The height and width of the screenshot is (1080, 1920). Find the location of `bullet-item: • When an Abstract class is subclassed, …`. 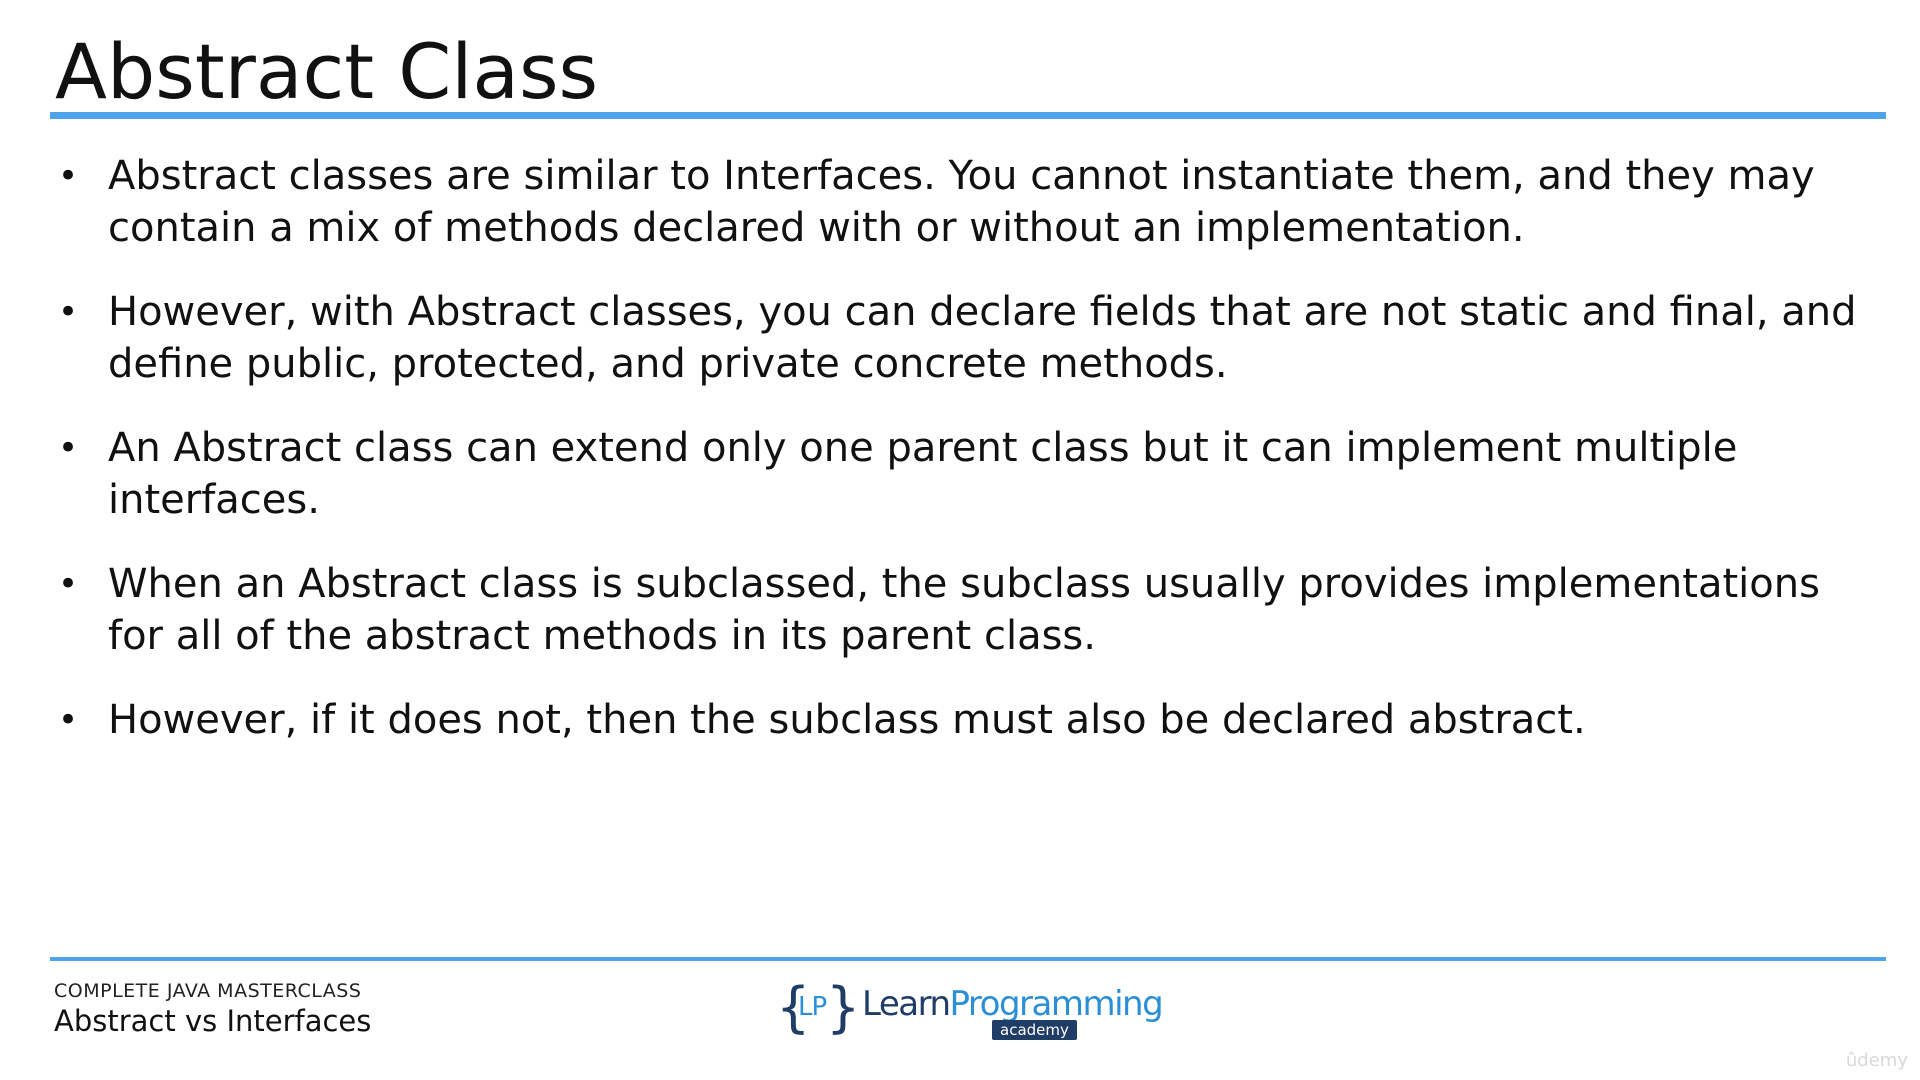

bullet-item: • When an Abstract class is subclassed, … is located at coordinates (963, 610).